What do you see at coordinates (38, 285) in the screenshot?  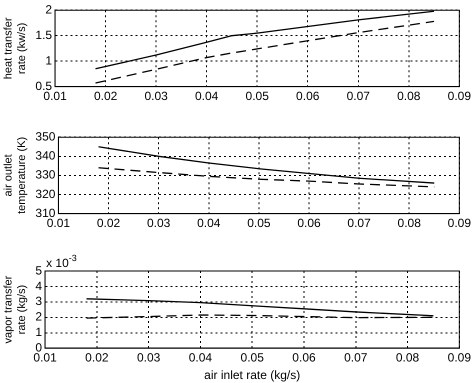 I see `y-tick-label: 4` at bounding box center [38, 285].